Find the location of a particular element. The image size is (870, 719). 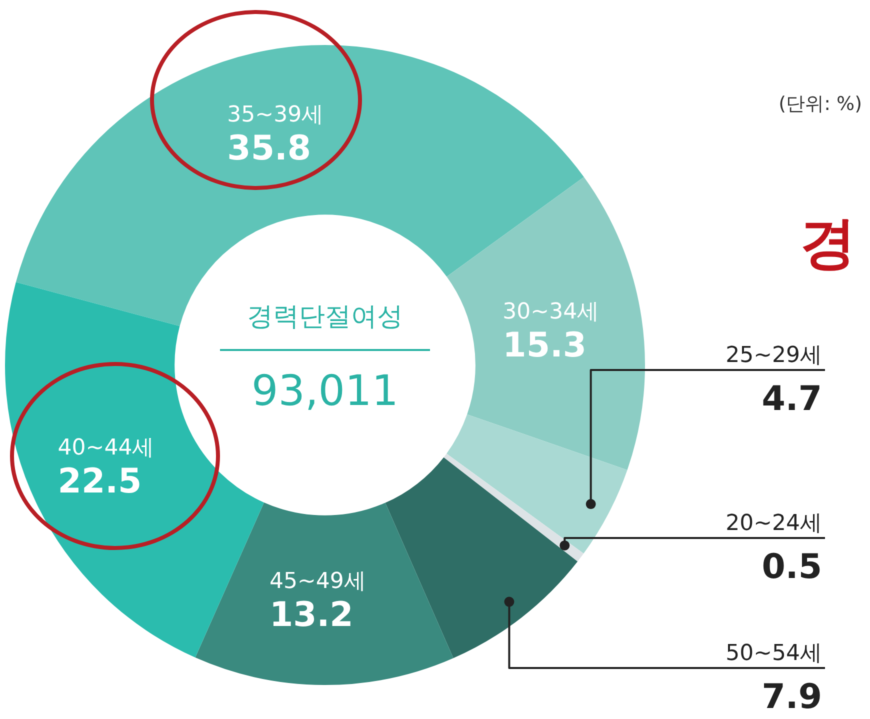

slice-label: 25~29세 is located at coordinates (774, 355).